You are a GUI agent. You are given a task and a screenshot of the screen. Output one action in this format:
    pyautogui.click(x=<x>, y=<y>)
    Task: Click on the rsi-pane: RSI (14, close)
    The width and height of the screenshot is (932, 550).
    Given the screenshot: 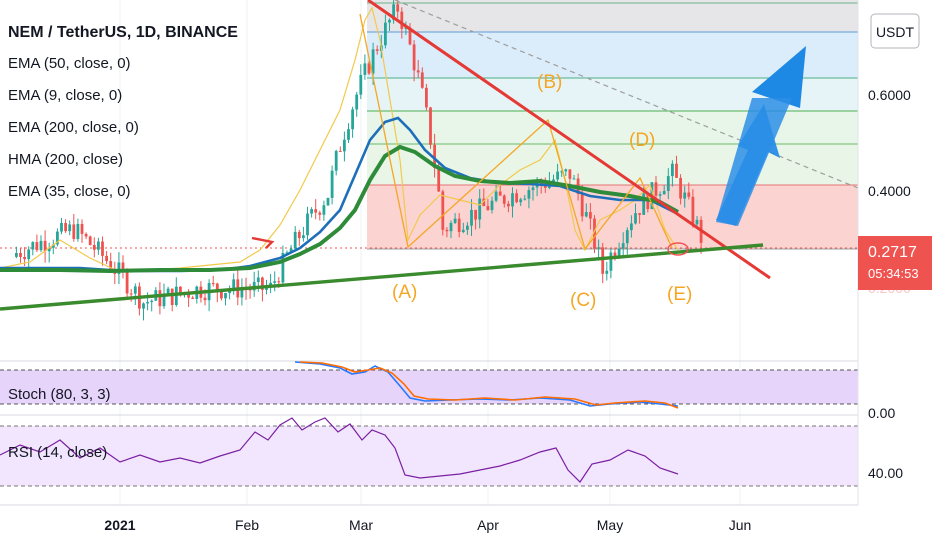 What is the action you would take?
    pyautogui.click(x=429, y=452)
    